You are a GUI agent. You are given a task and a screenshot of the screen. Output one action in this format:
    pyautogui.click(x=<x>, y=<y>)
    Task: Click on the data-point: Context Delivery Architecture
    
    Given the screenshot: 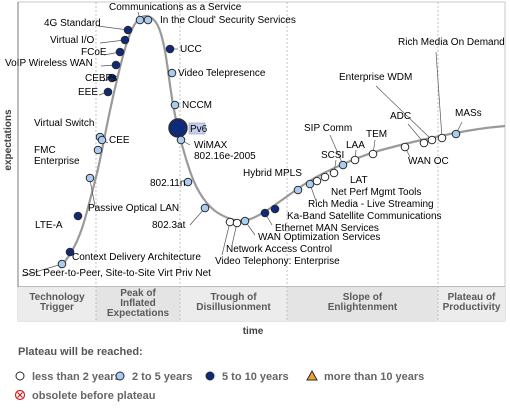 What is the action you would take?
    pyautogui.click(x=133, y=255)
    